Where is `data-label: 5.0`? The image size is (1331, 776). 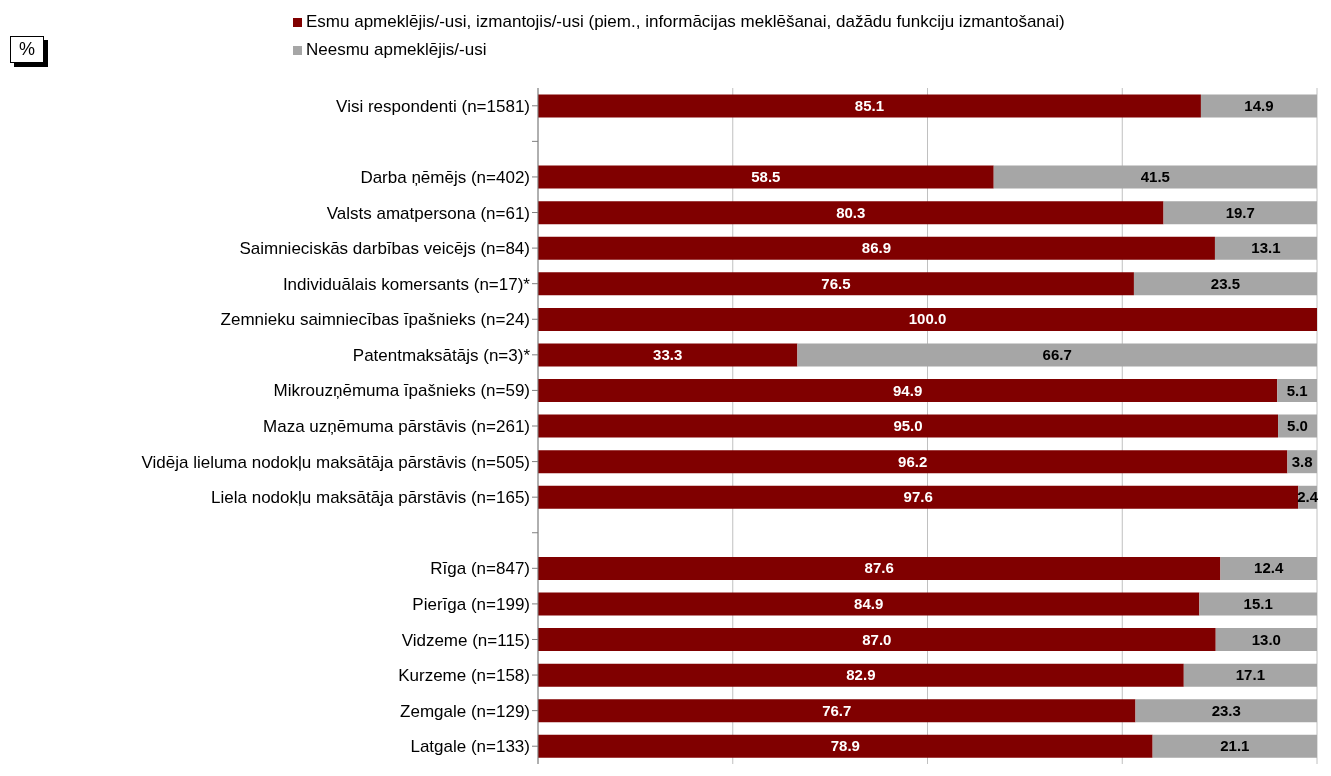 data-label: 5.0 is located at coordinates (1297, 426).